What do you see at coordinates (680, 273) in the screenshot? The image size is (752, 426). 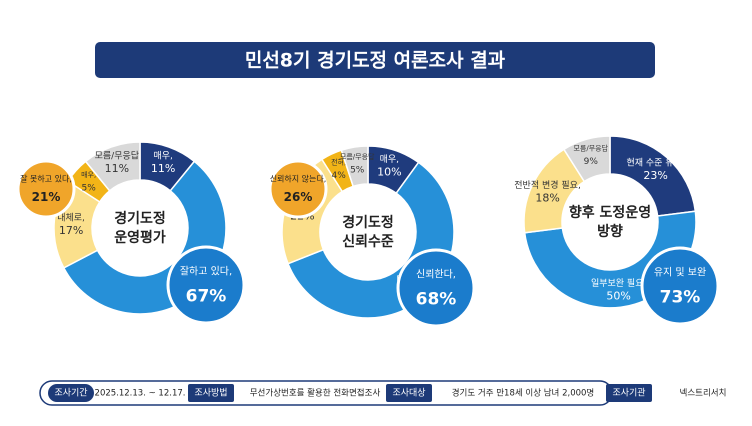 I see `group-label: 유지 및 보완` at bounding box center [680, 273].